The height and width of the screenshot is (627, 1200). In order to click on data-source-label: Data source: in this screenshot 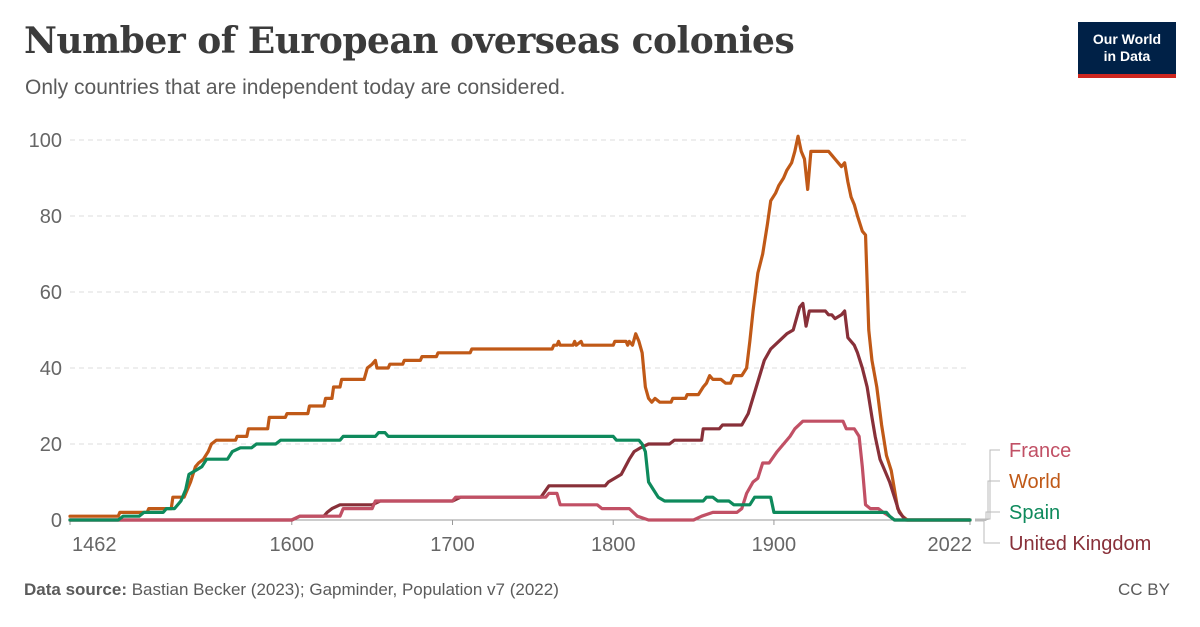, I will do `click(75, 589)`.